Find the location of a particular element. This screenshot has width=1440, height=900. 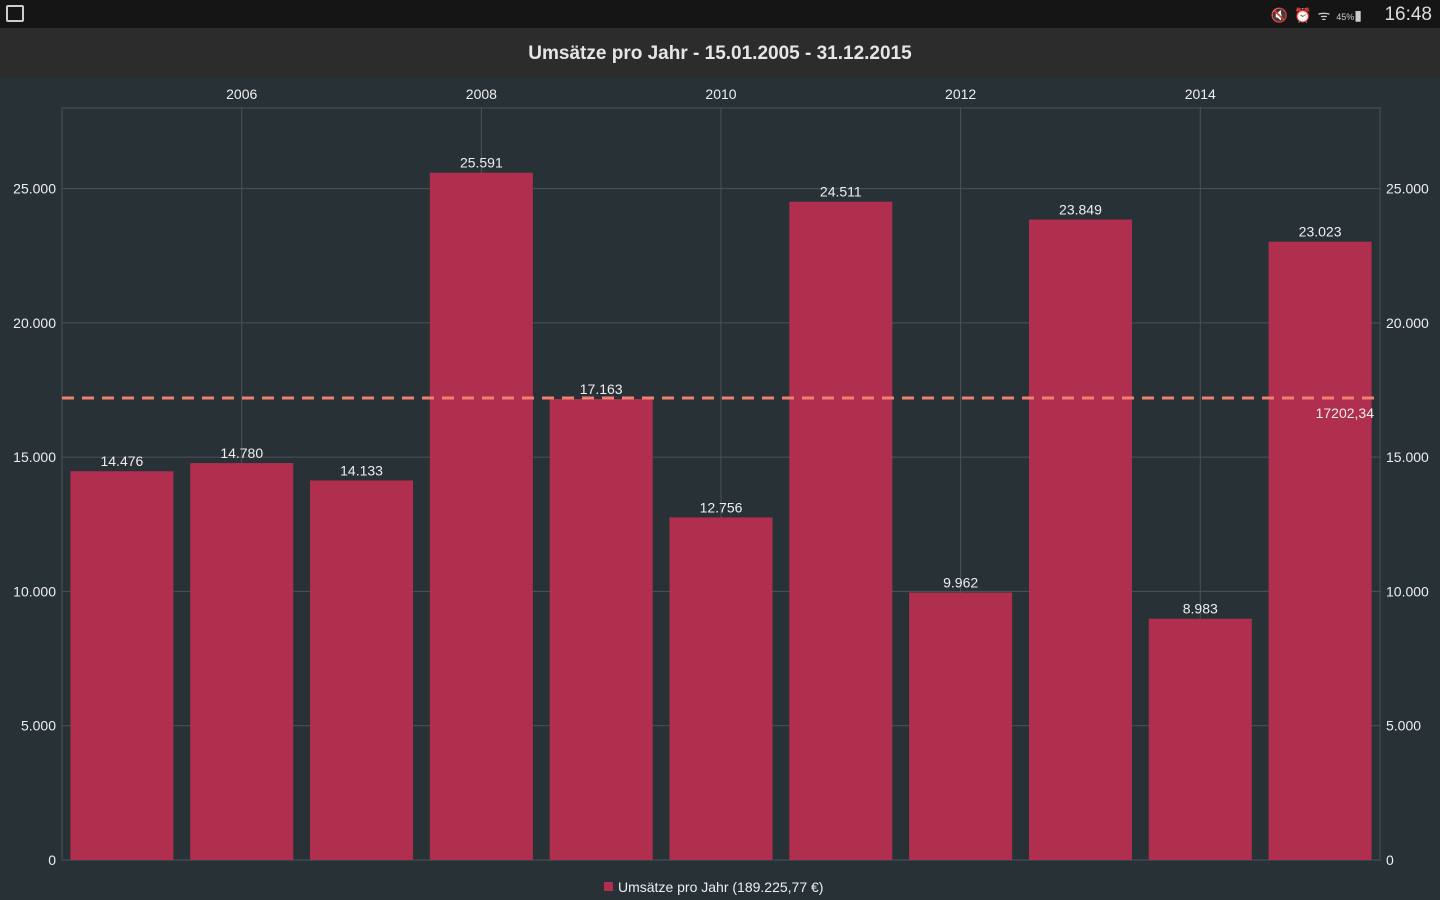

y-tick-label-left: 0 is located at coordinates (52, 860).